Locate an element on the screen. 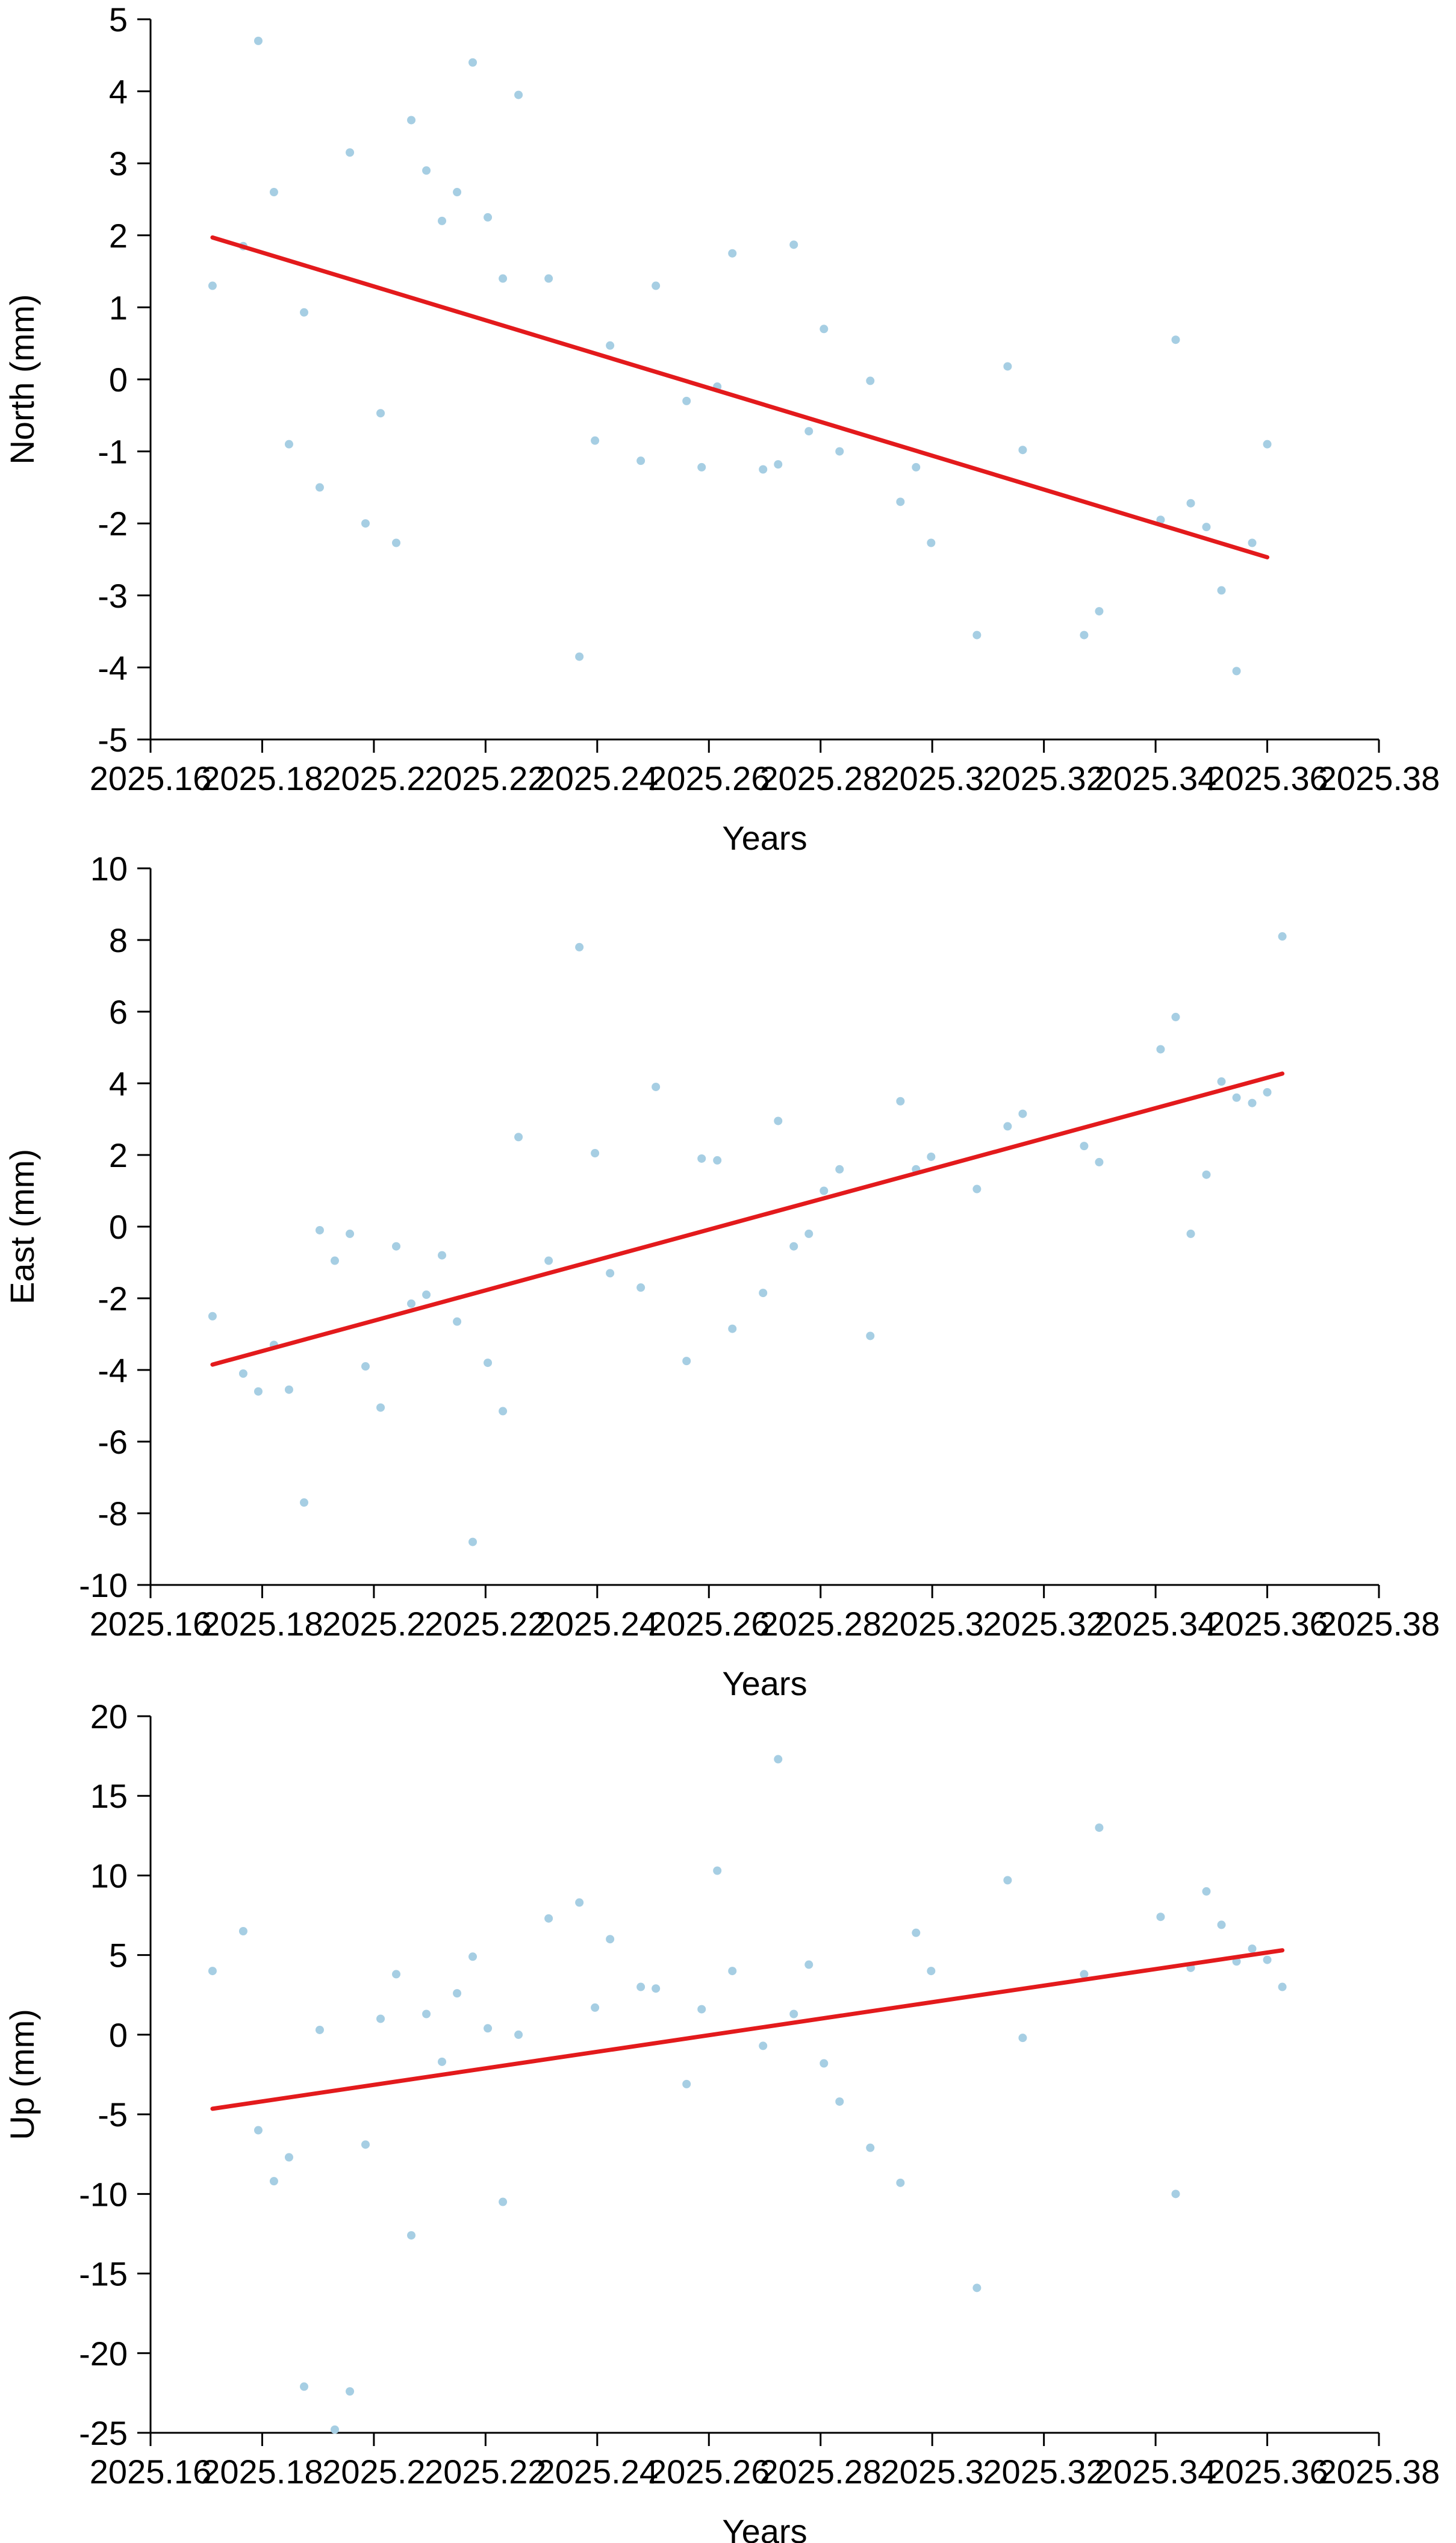  up-x-tick-label: 2025.36 is located at coordinates (1267, 2472).